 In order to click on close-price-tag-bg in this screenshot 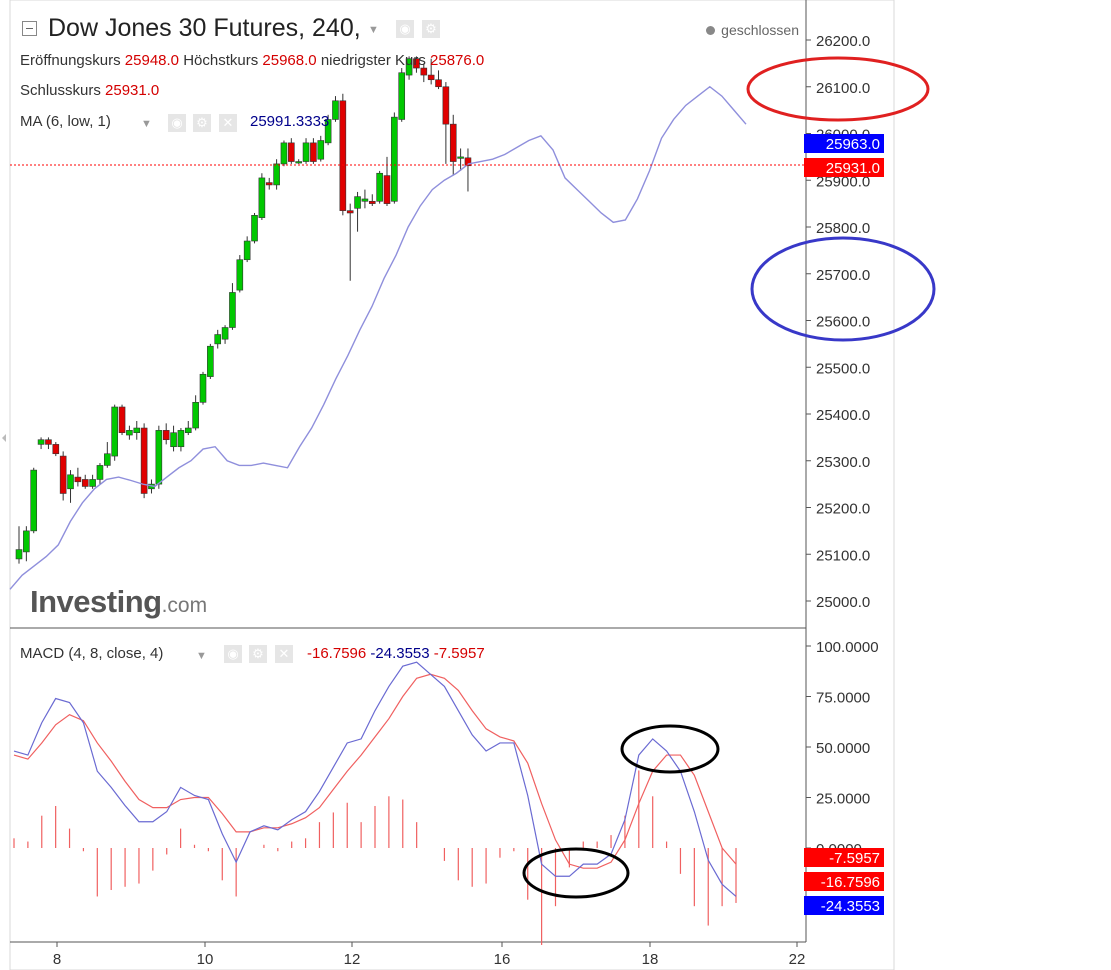, I will do `click(844, 167)`.